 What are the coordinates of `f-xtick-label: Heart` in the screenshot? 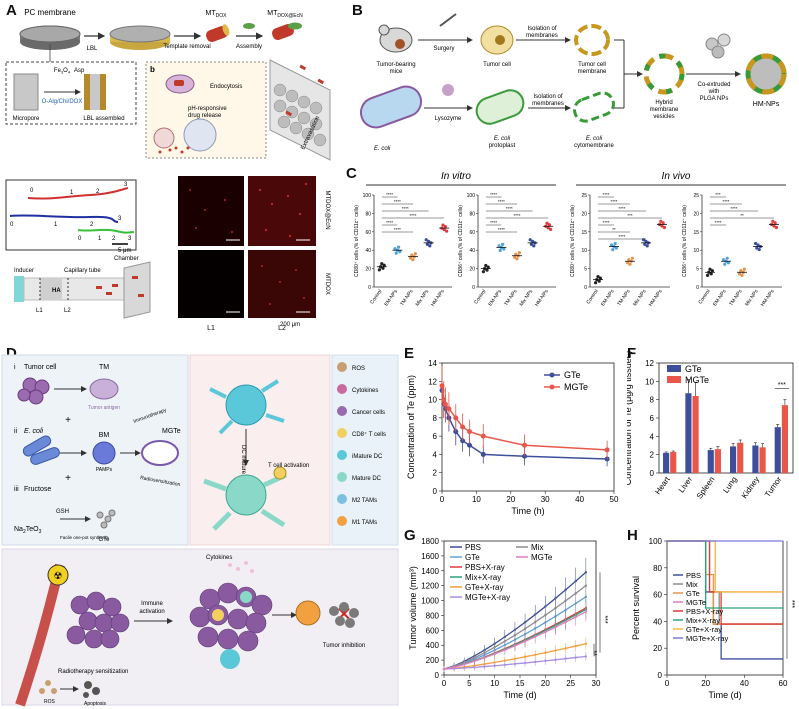 It's located at (662, 485).